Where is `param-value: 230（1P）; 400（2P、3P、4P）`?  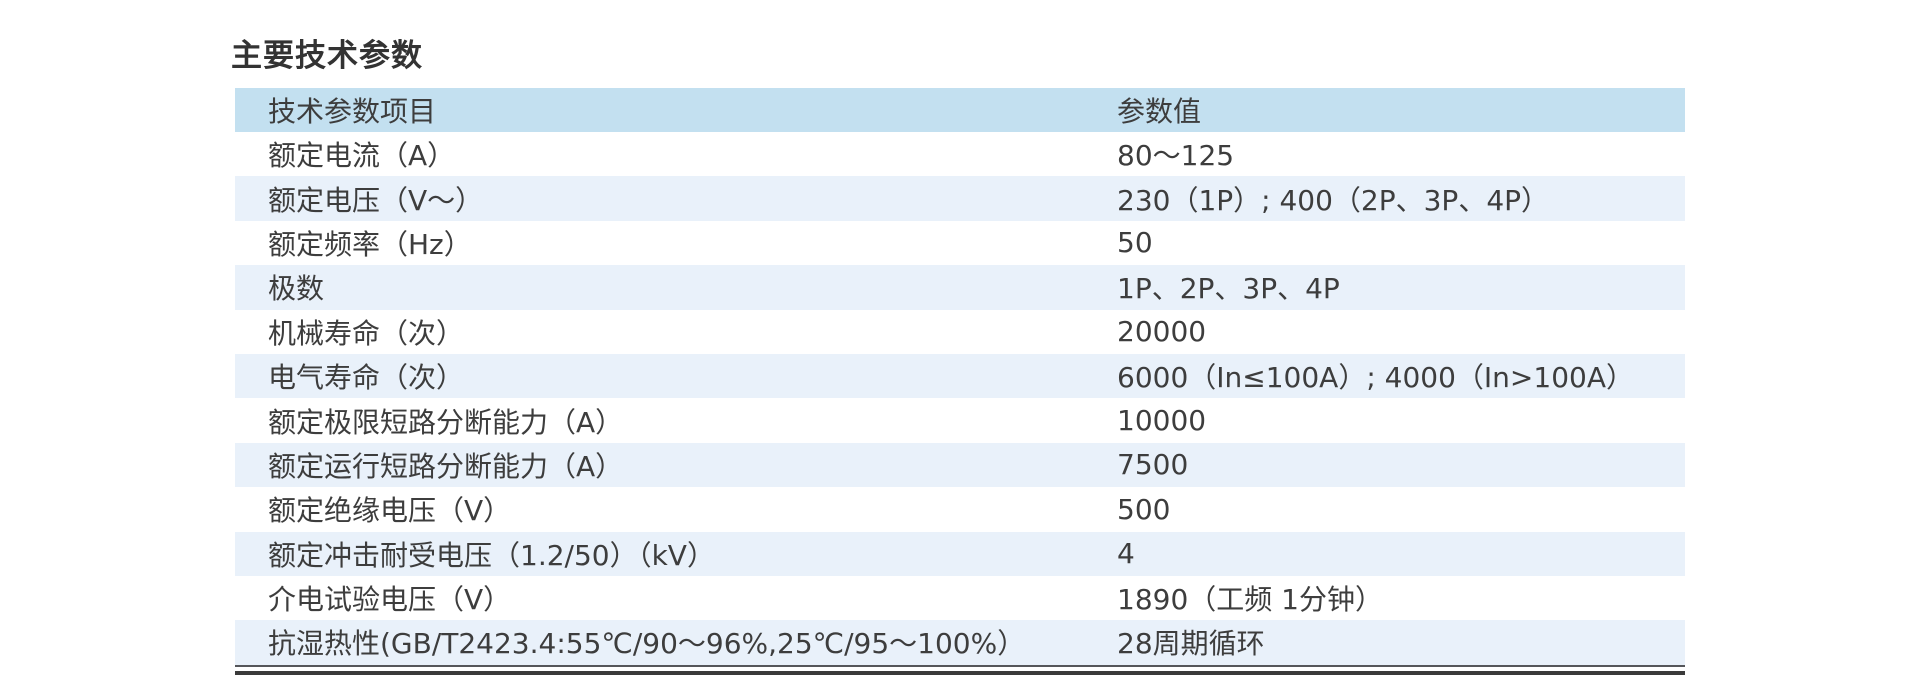 param-value: 230（1P）; 400（2P、3P、4P） is located at coordinates (1333, 200).